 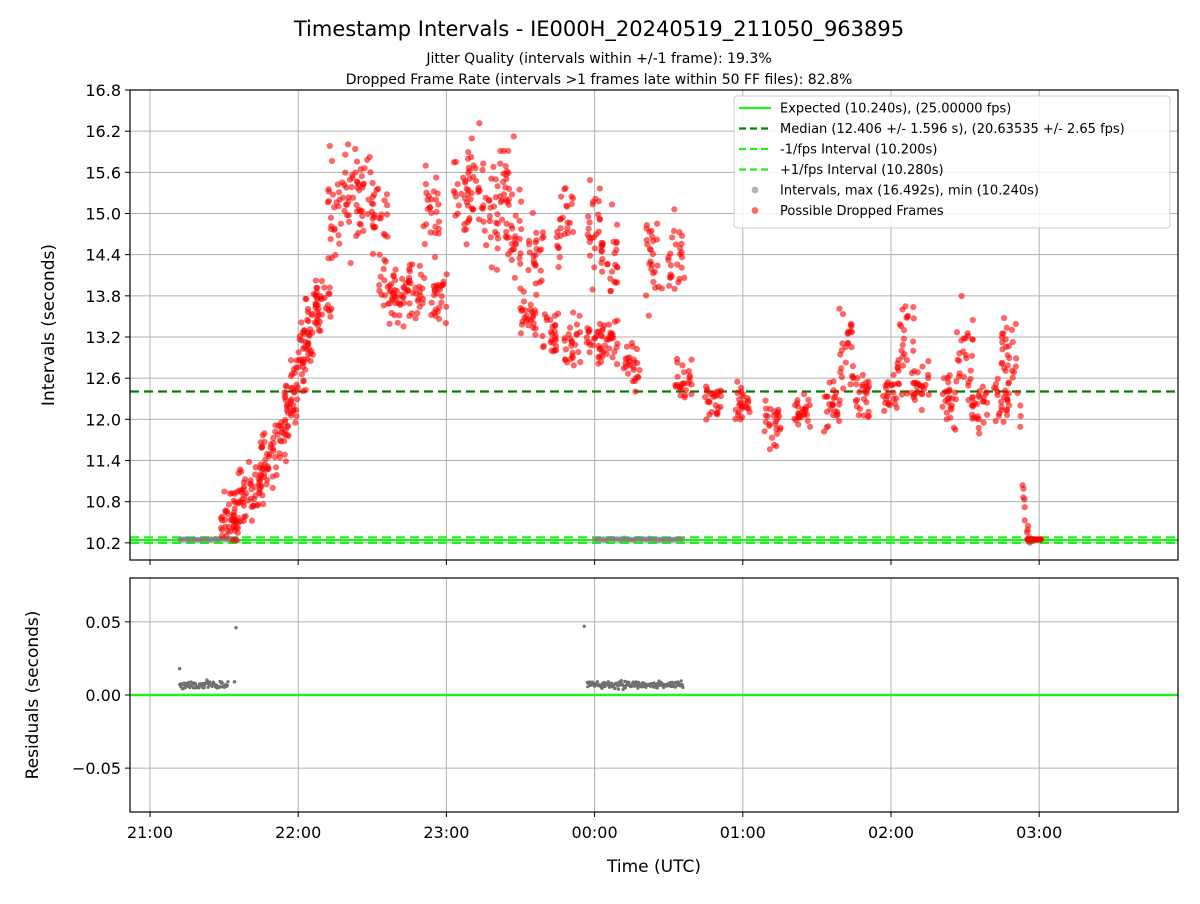 I want to click on x-axis-label: Time (UTC), so click(x=653, y=867).